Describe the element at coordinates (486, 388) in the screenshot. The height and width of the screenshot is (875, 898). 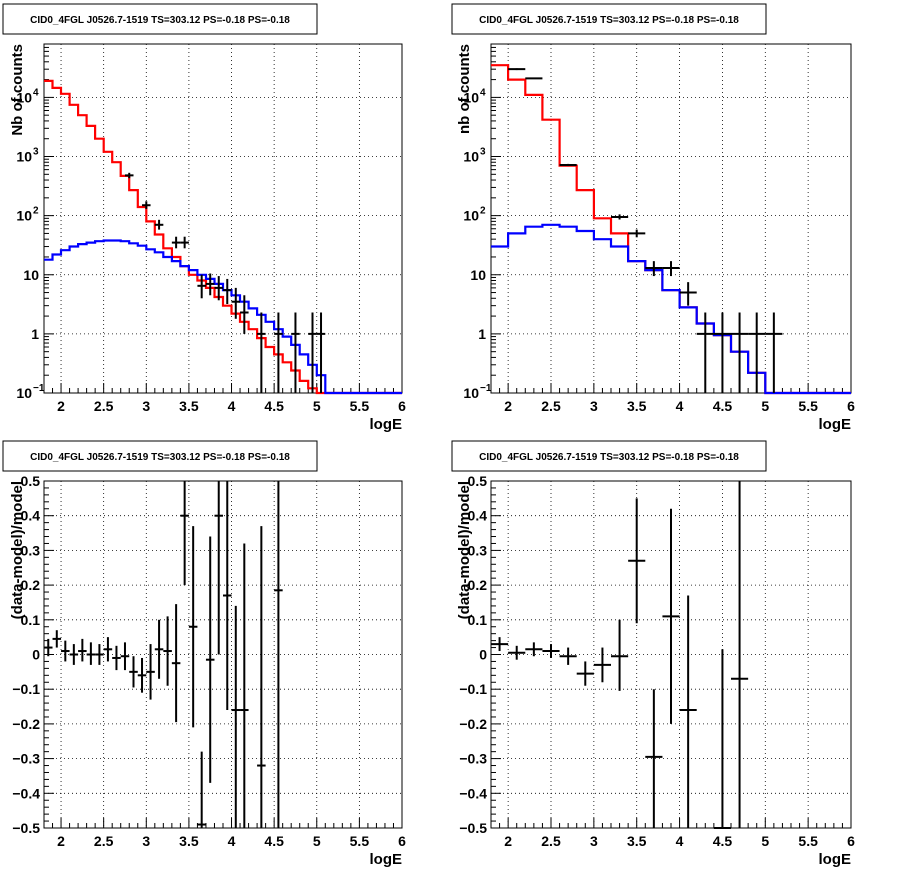
I see `y-tick-exponent: −1` at that location.